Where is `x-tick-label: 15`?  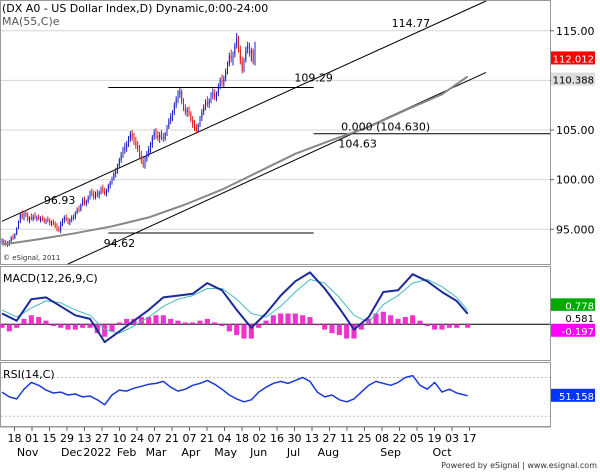 x-tick-label: 15 is located at coordinates (50, 438).